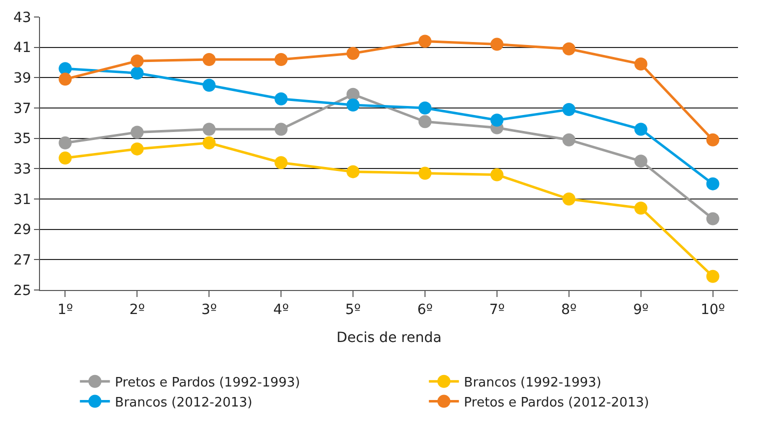 The height and width of the screenshot is (427, 758). Describe the element at coordinates (353, 310) in the screenshot. I see `x-tick-label: 5º` at that location.